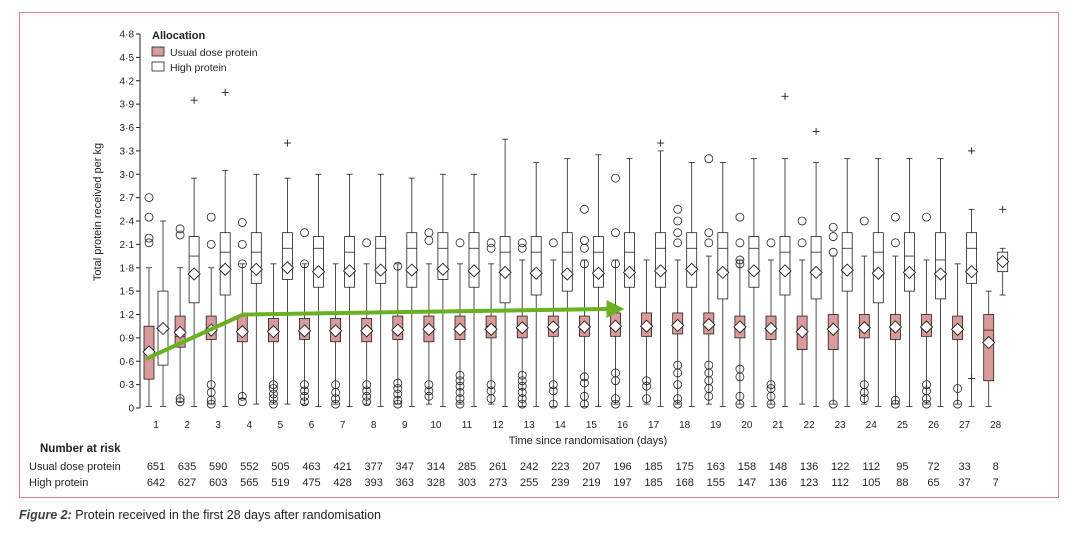 The height and width of the screenshot is (535, 1080). What do you see at coordinates (376, 334) in the screenshot?
I see `arrow-line` at bounding box center [376, 334].